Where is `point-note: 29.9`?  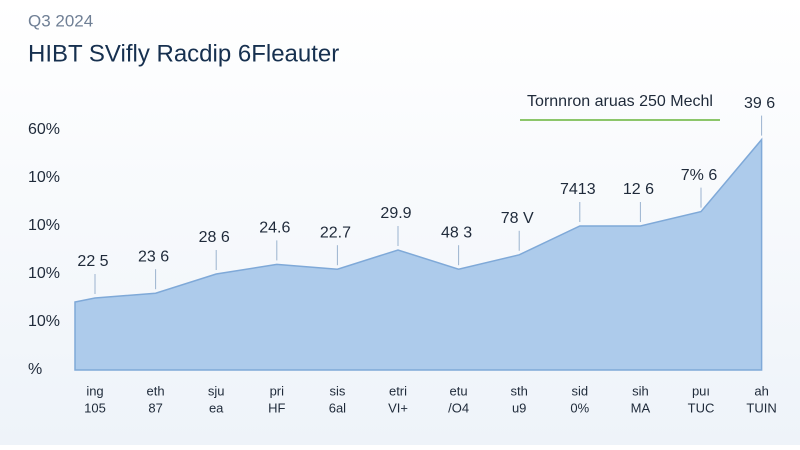 point-note: 29.9 is located at coordinates (395, 213).